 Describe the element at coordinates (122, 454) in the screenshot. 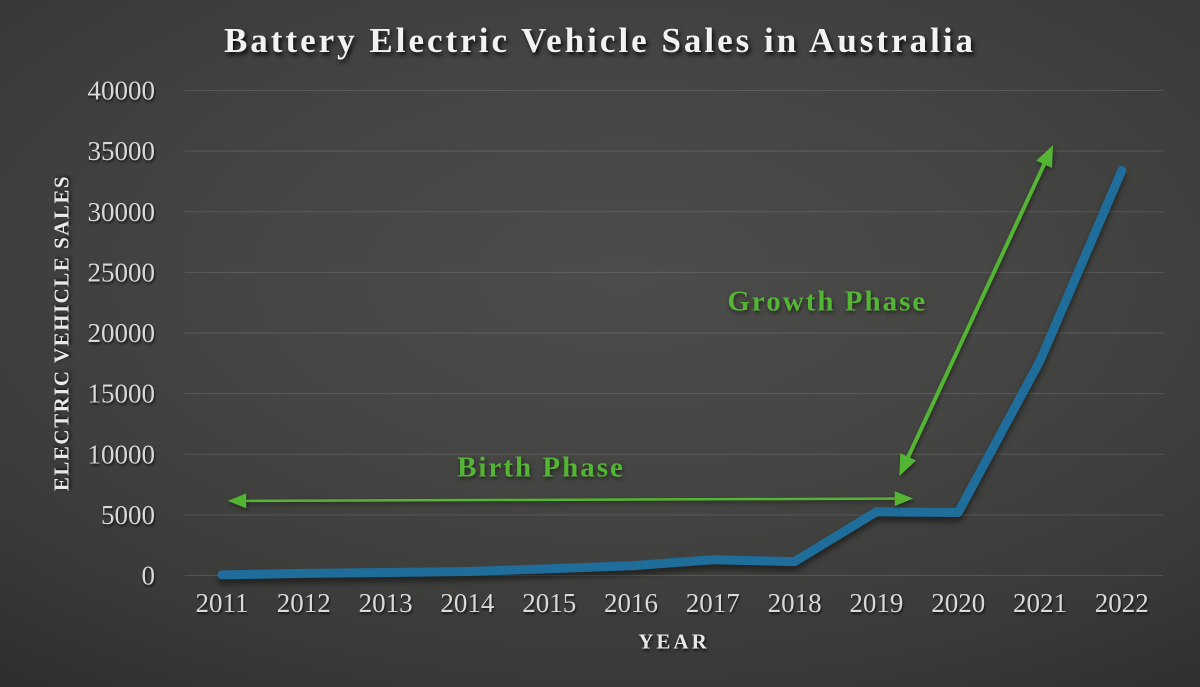

I see `y-tick-label: 10000` at that location.